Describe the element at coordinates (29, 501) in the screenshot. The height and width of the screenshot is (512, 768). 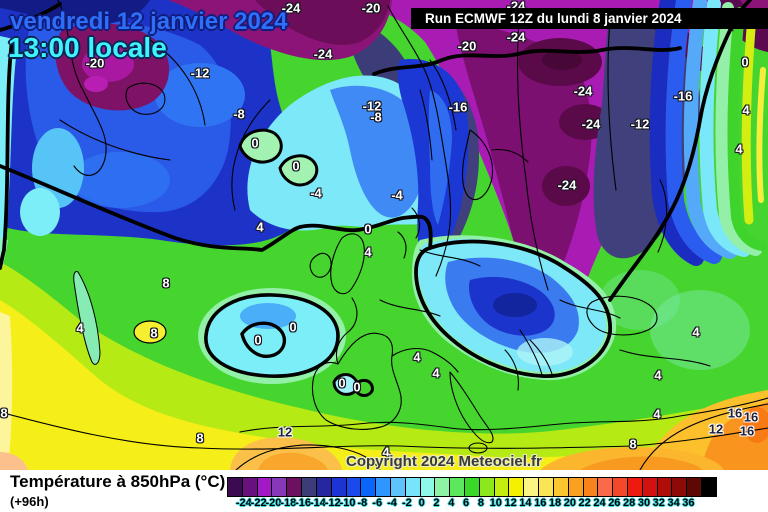
I see `legend-forecast-hour: (+96h)` at that location.